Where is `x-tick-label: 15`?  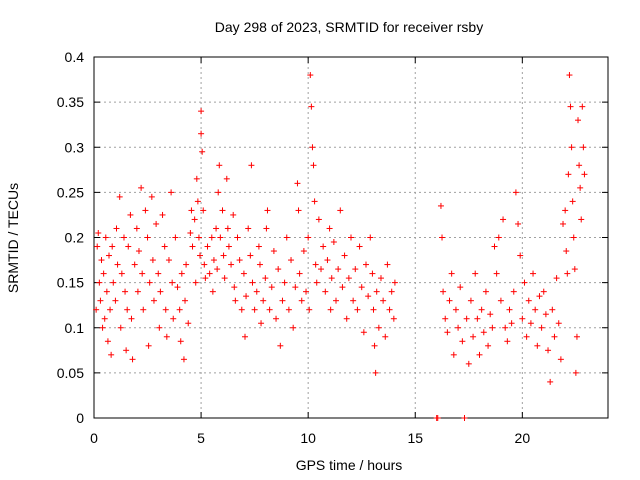 x-tick-label: 15 is located at coordinates (415, 438).